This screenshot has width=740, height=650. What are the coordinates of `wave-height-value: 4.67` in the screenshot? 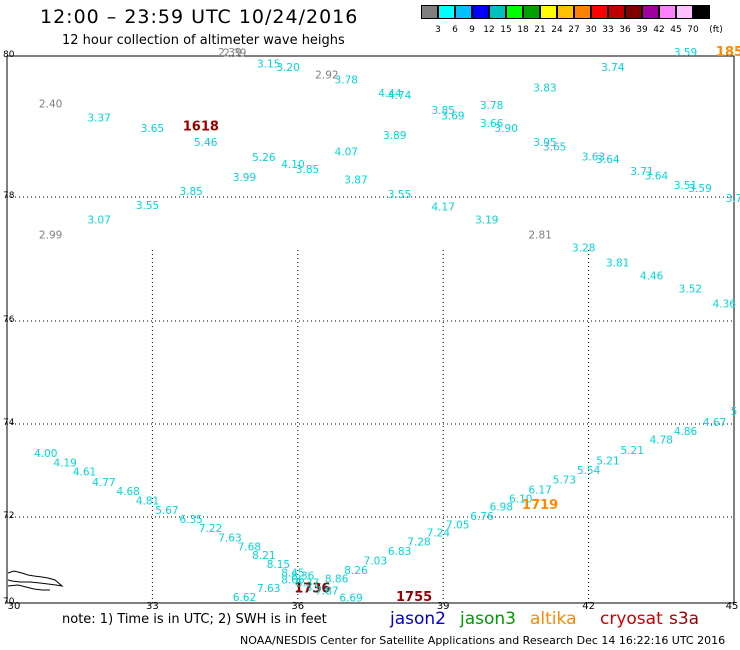 It's located at (714, 423).